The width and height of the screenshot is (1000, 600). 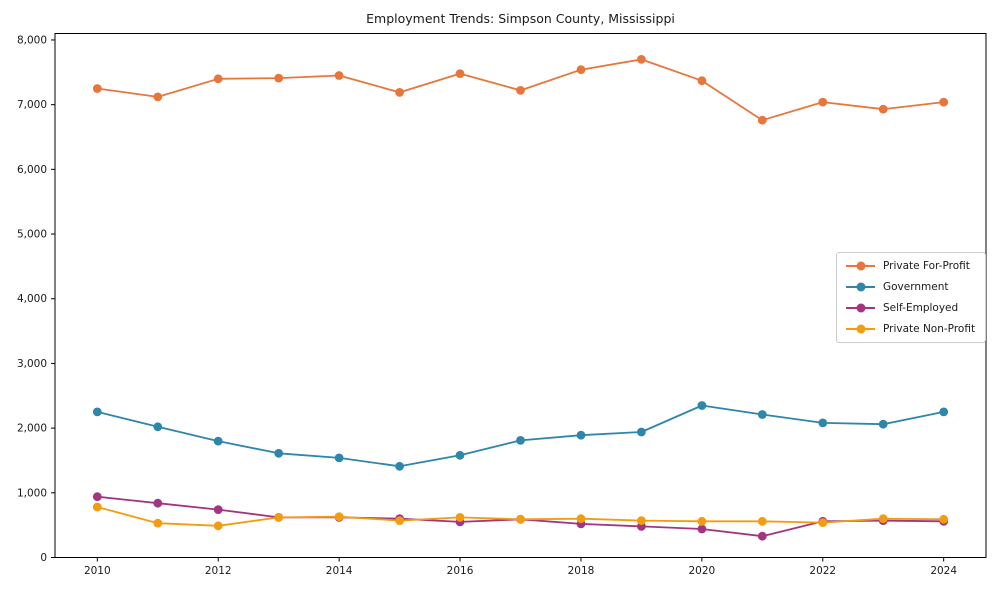 I want to click on x-tick-label: 2016, so click(x=460, y=571).